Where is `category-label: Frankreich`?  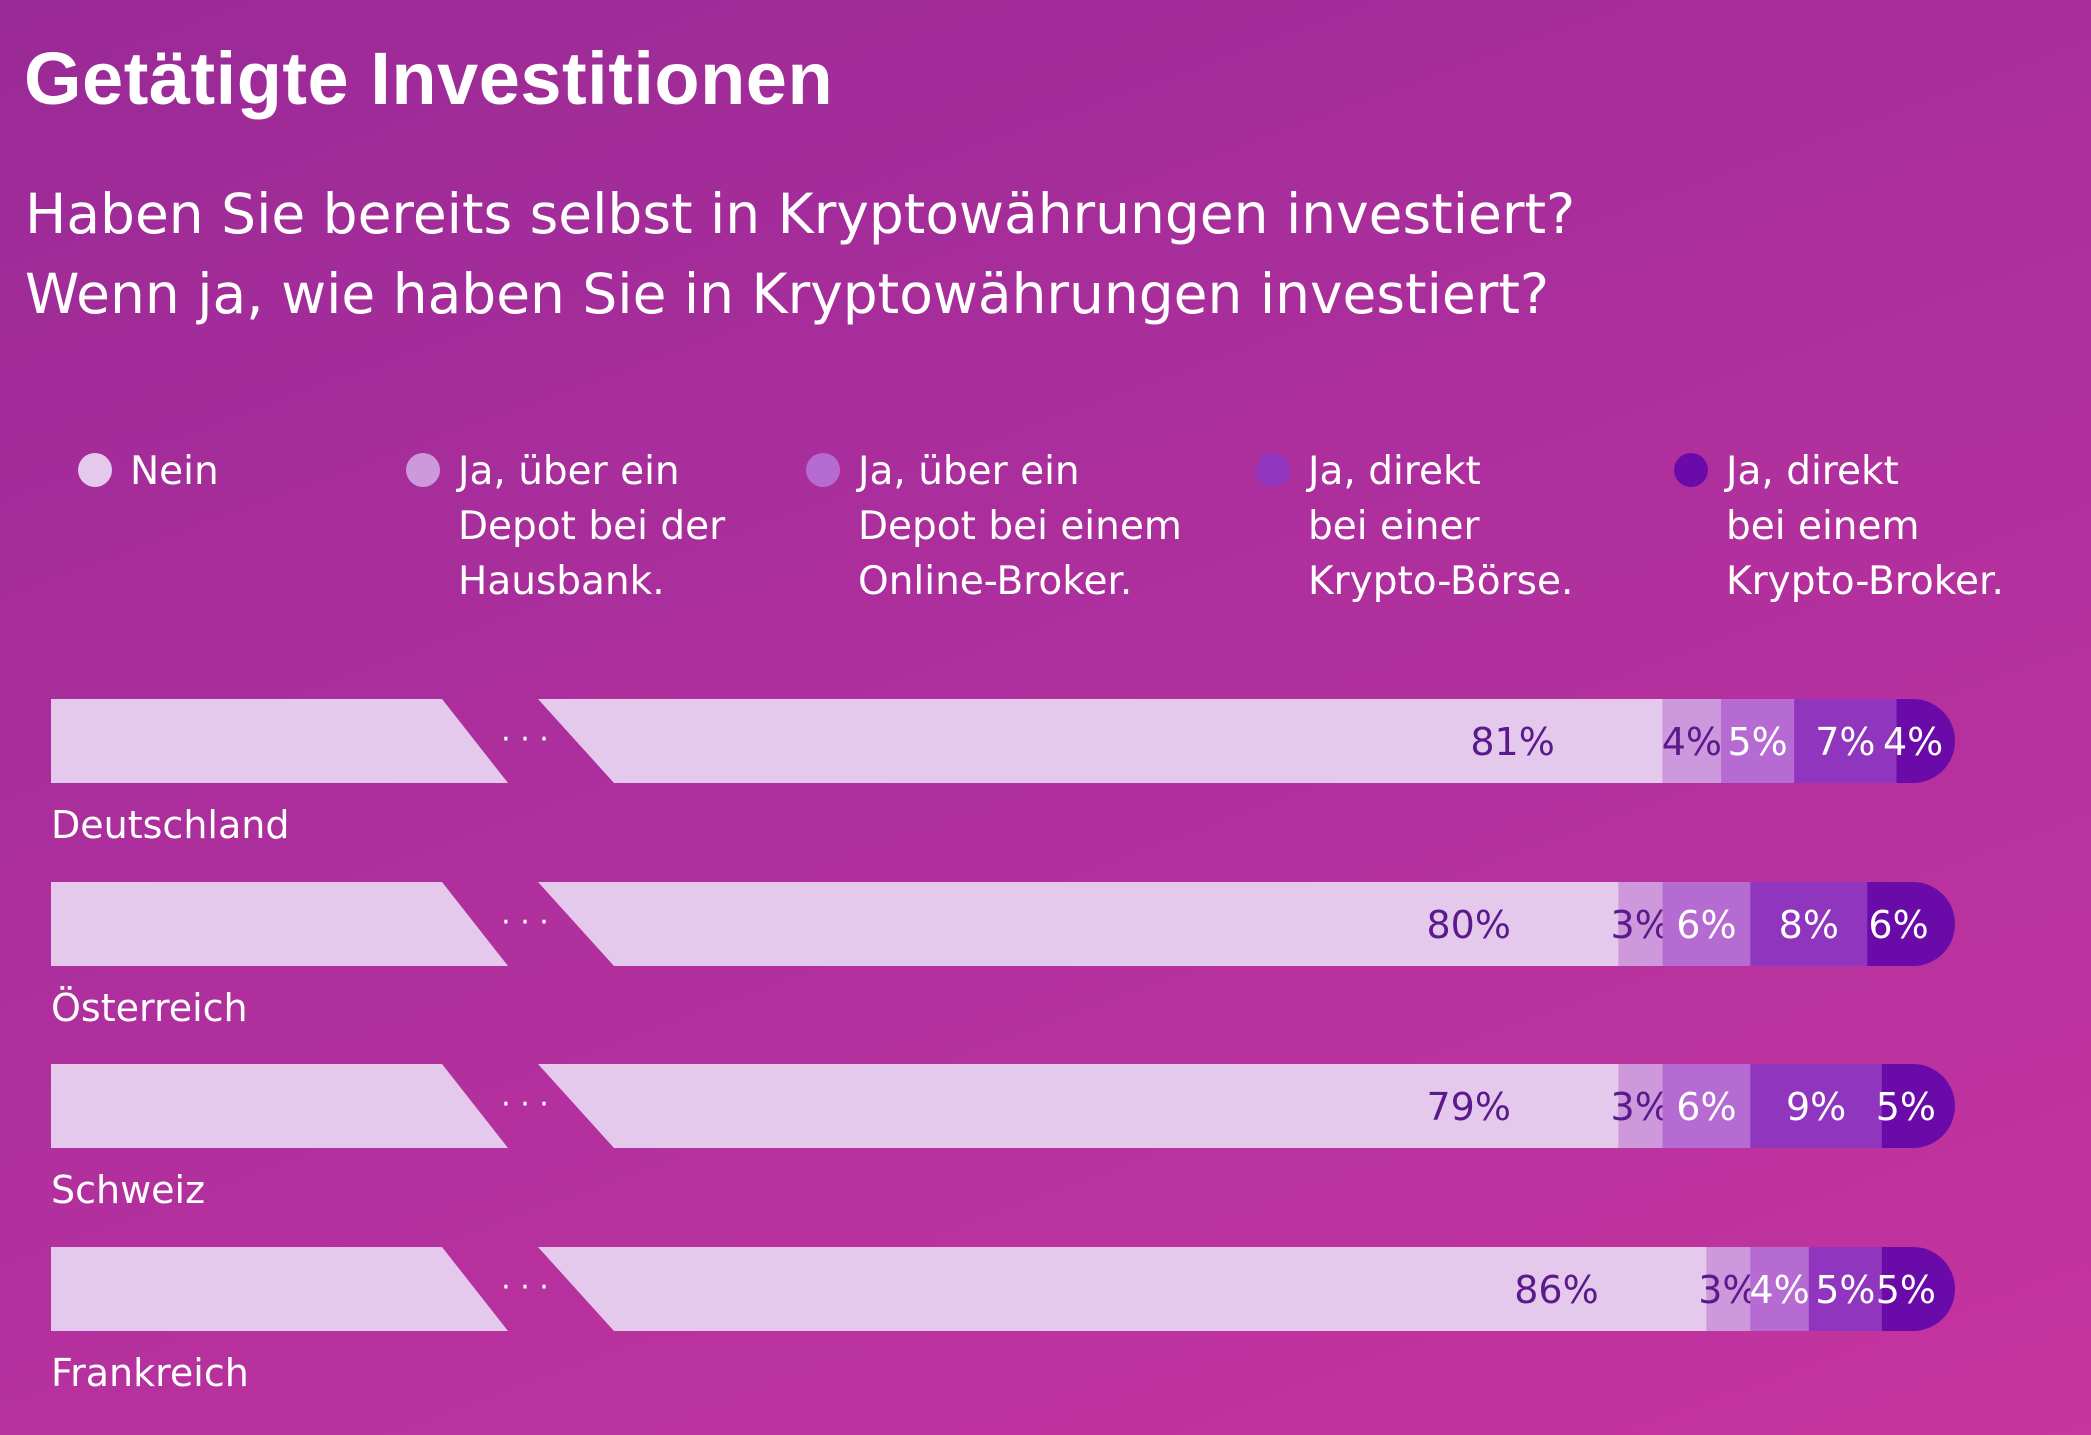
category-label: Frankreich is located at coordinates (150, 1373).